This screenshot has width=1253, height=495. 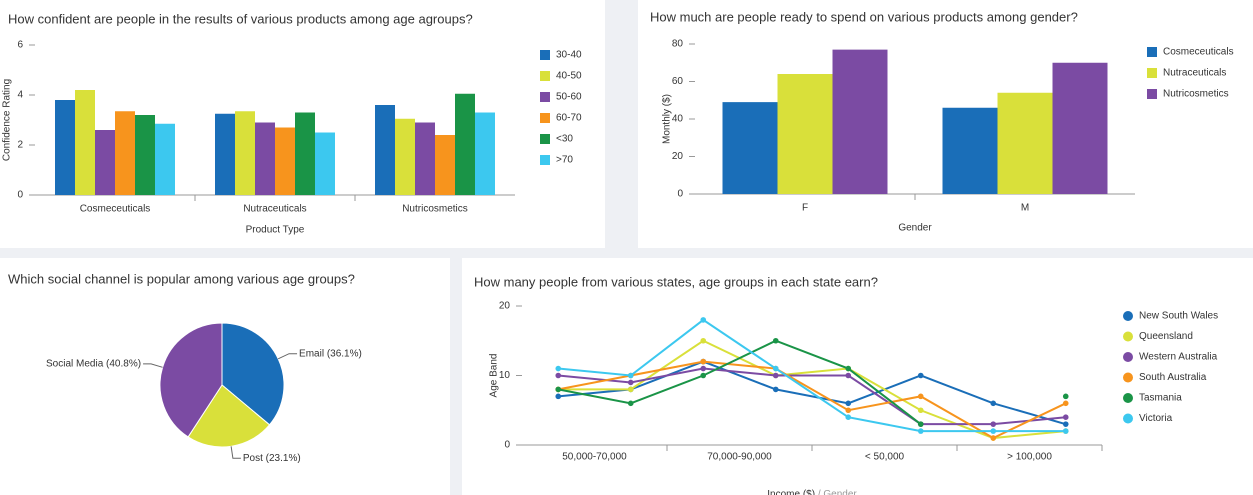 What do you see at coordinates (569, 55) in the screenshot?
I see `legend-label: 30-40` at bounding box center [569, 55].